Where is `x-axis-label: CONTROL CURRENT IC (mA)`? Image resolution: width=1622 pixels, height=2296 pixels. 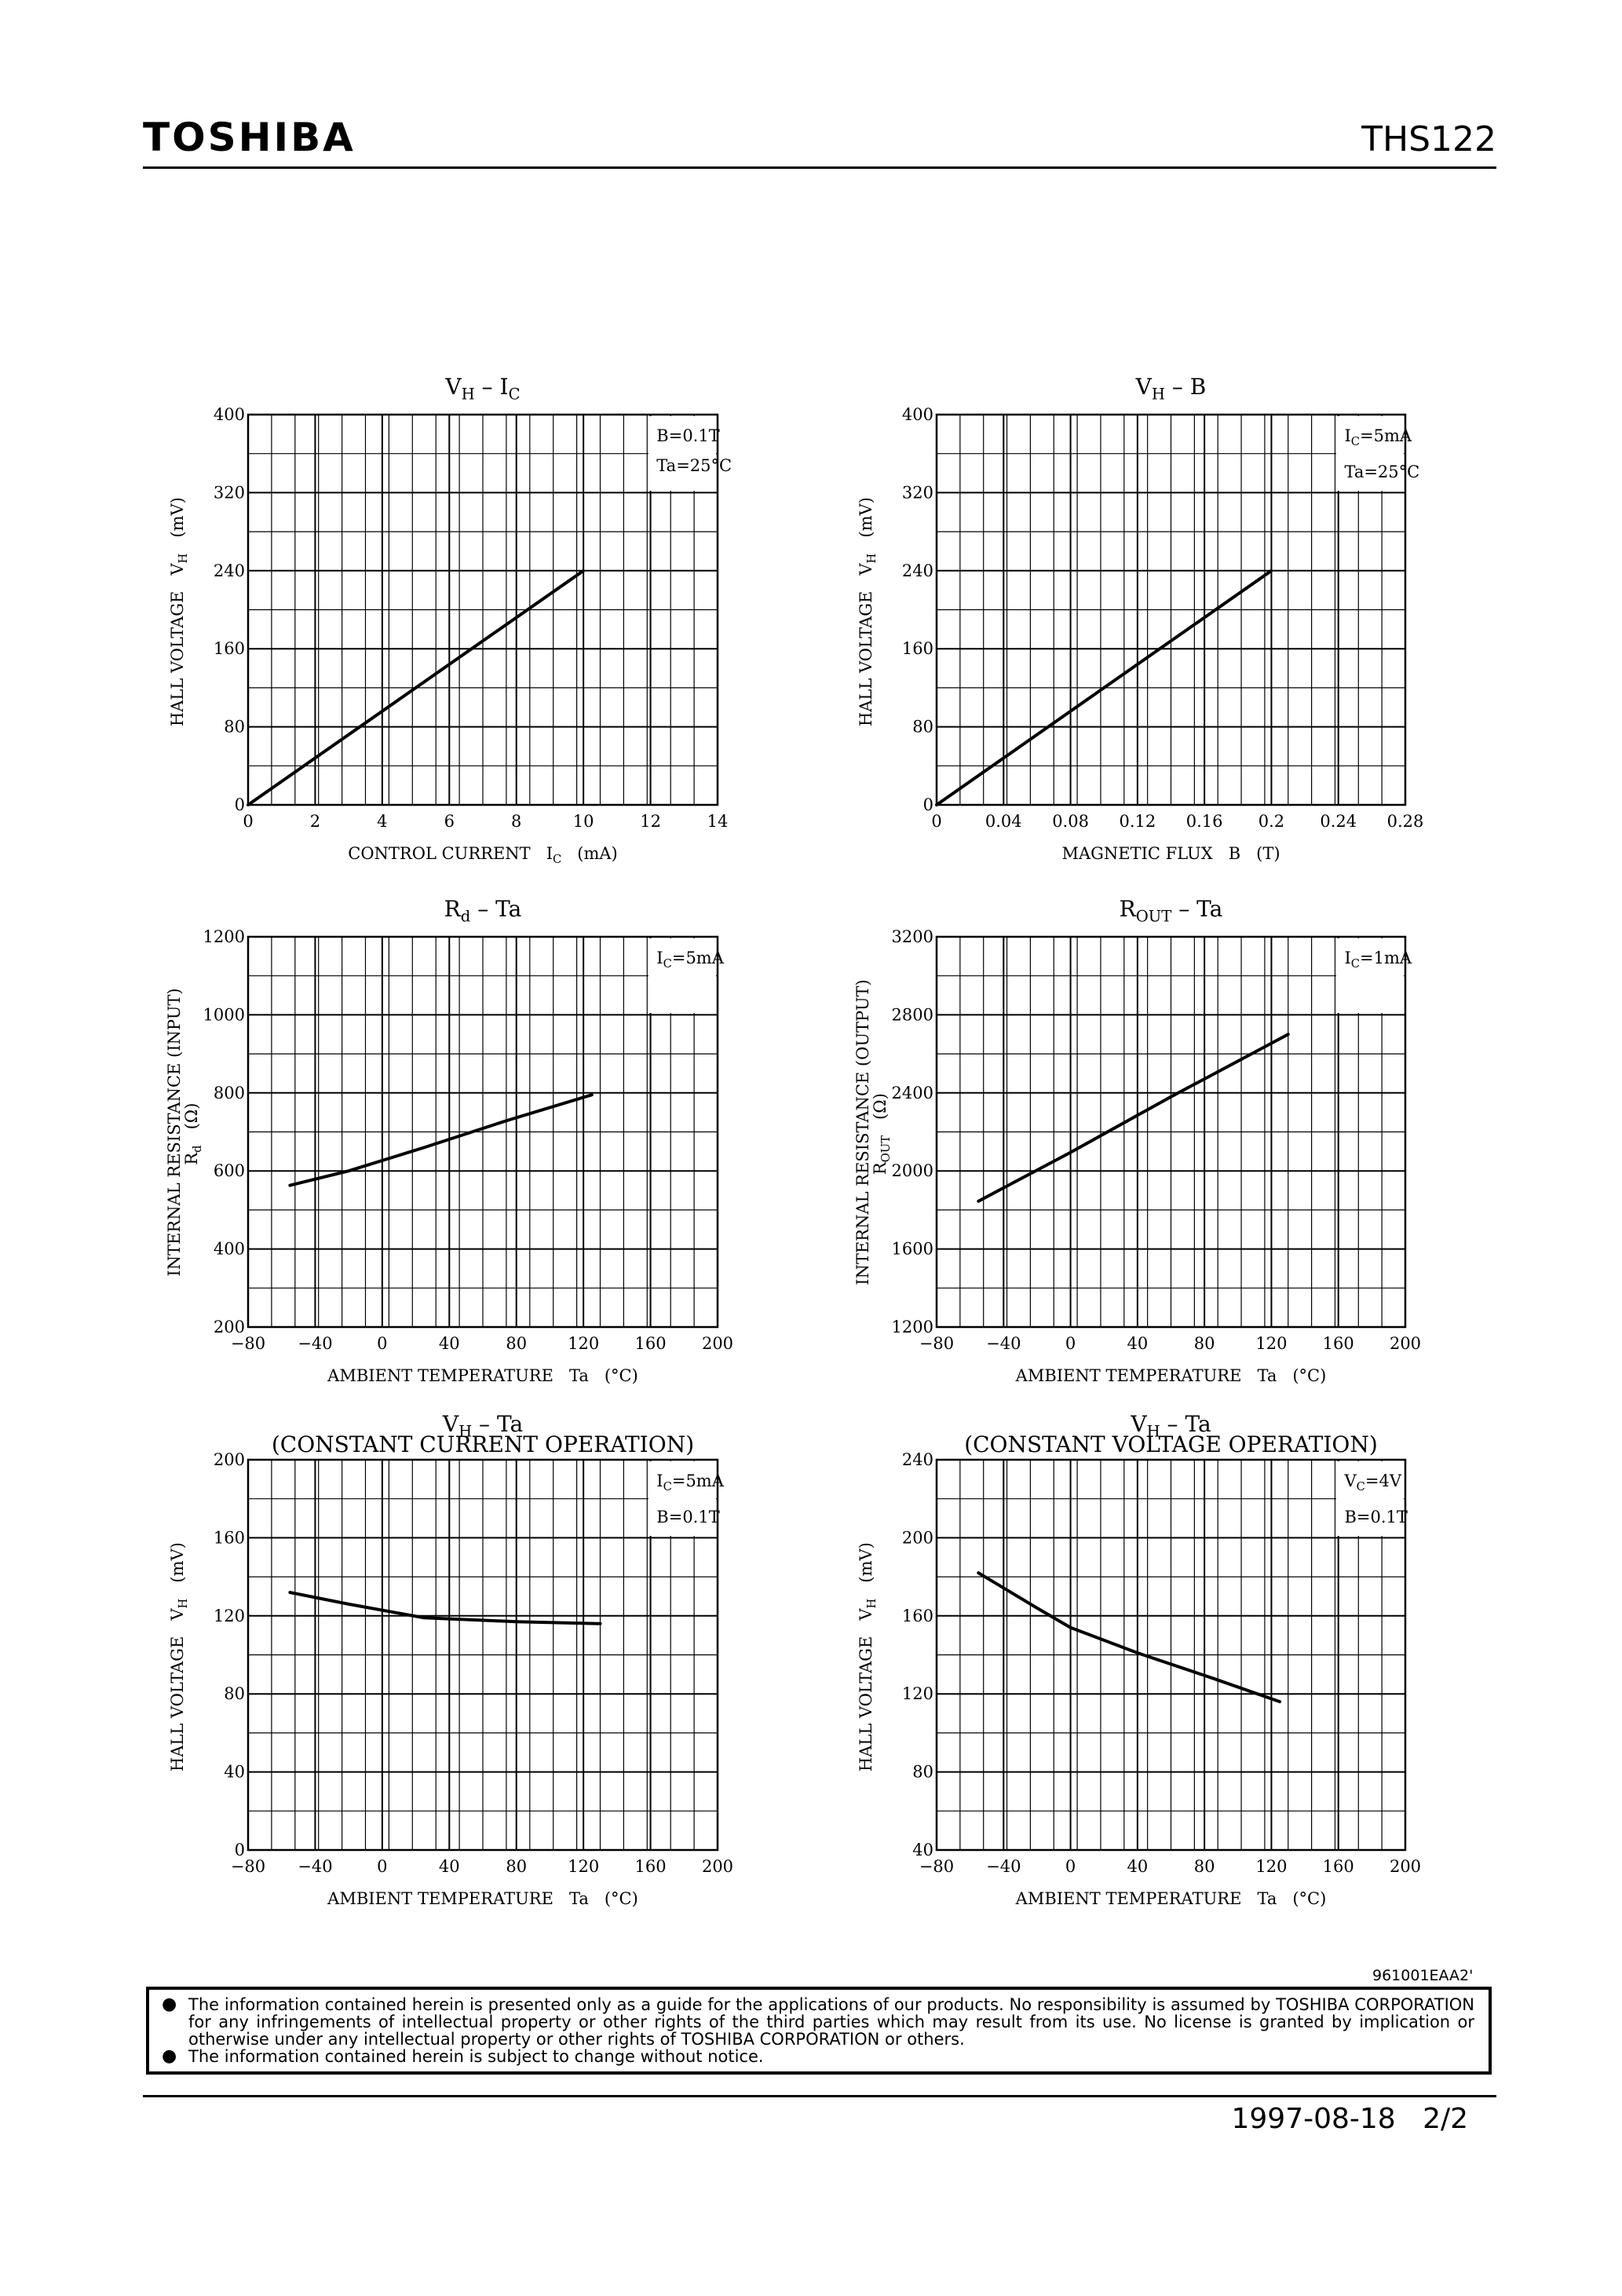 x-axis-label: CONTROL CURRENT IC (mA) is located at coordinates (483, 856).